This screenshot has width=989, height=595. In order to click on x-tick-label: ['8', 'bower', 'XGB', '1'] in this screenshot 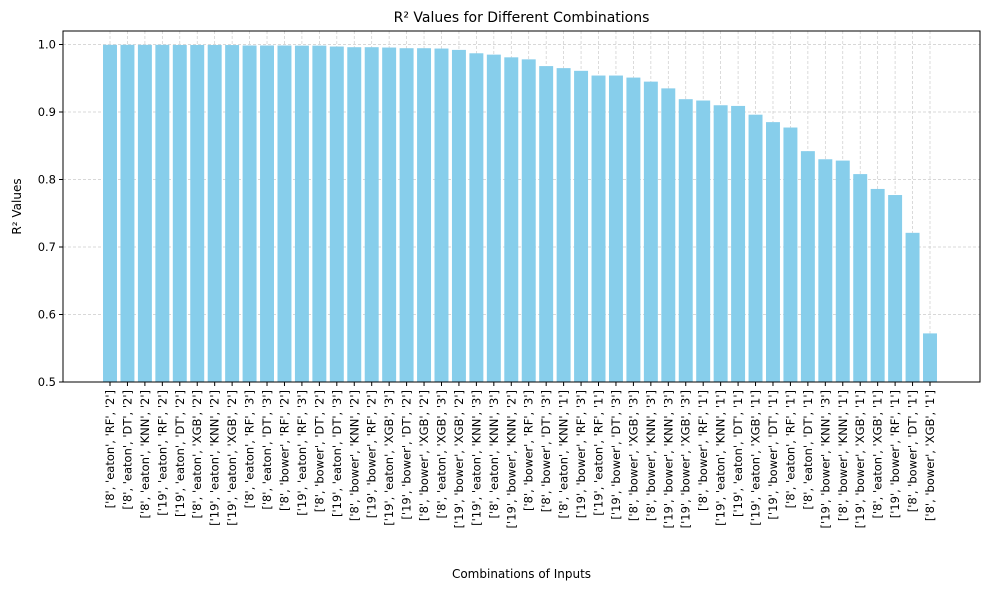, I will do `click(930, 455)`.